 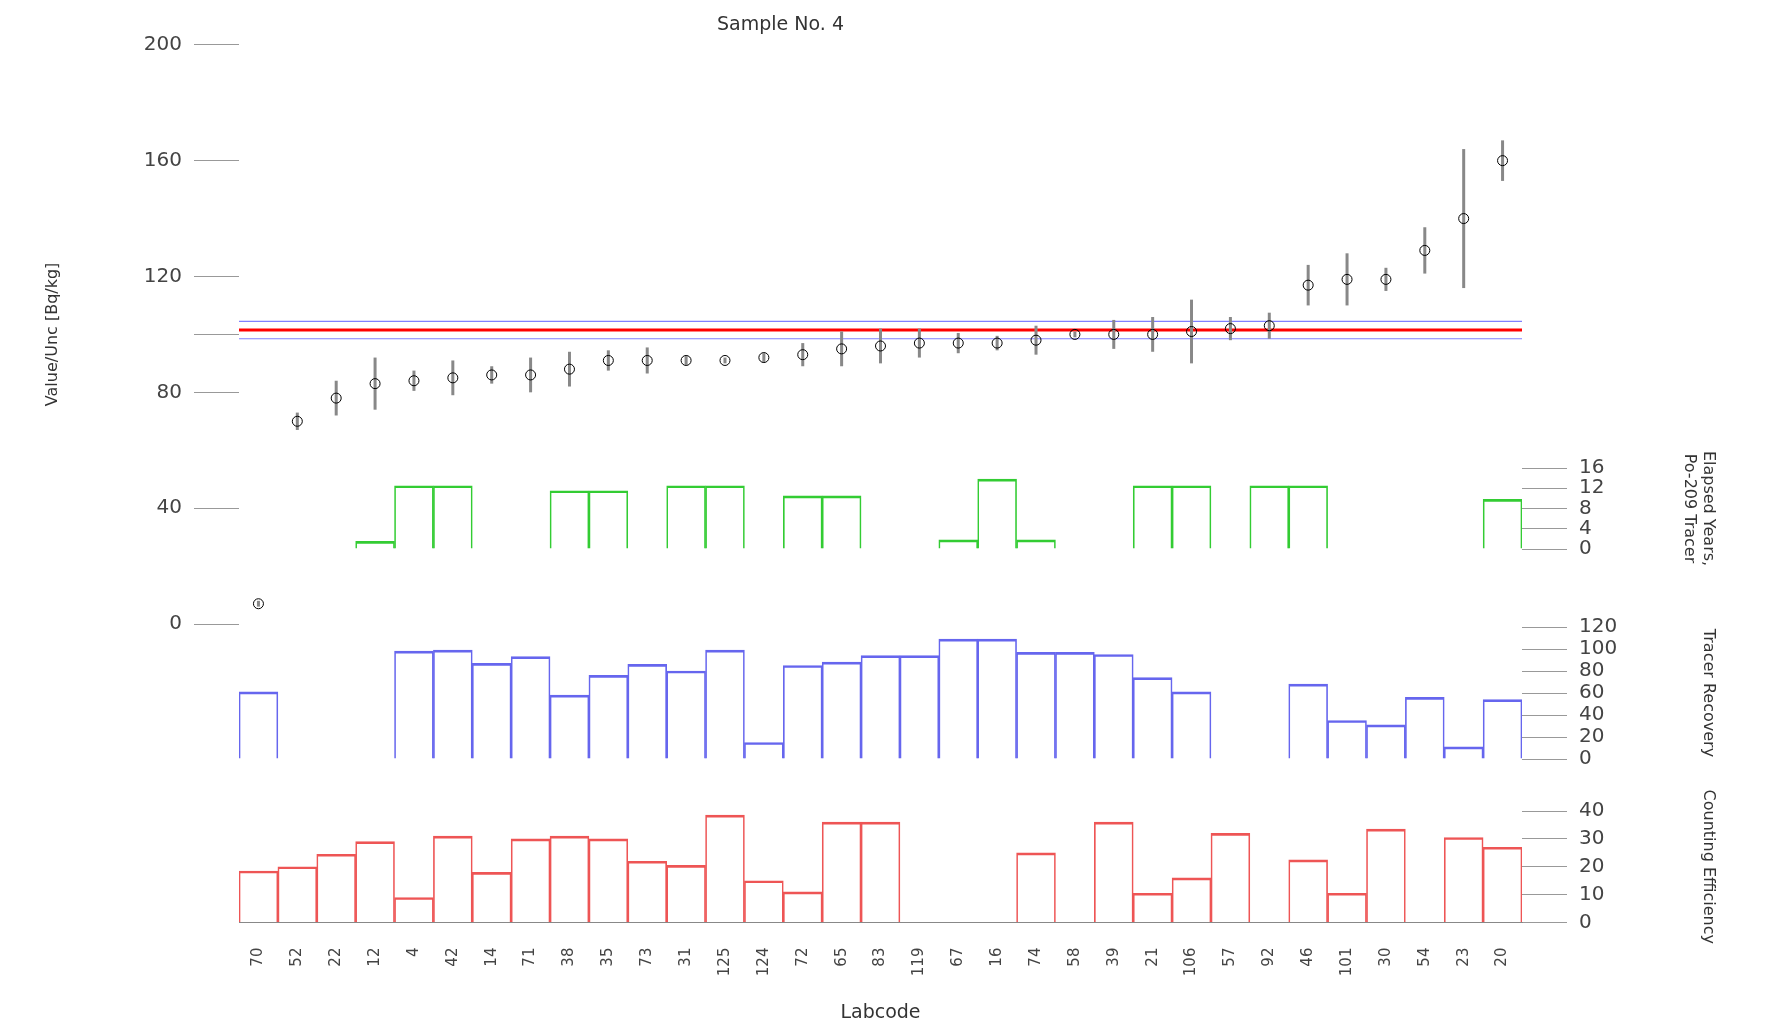 I want to click on x-tick-label: 23, so click(x=1462, y=957).